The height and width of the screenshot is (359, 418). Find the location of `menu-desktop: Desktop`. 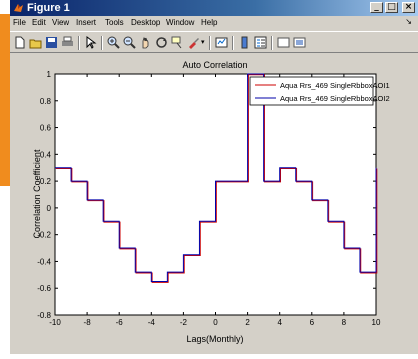

menu-desktop: Desktop is located at coordinates (146, 22).